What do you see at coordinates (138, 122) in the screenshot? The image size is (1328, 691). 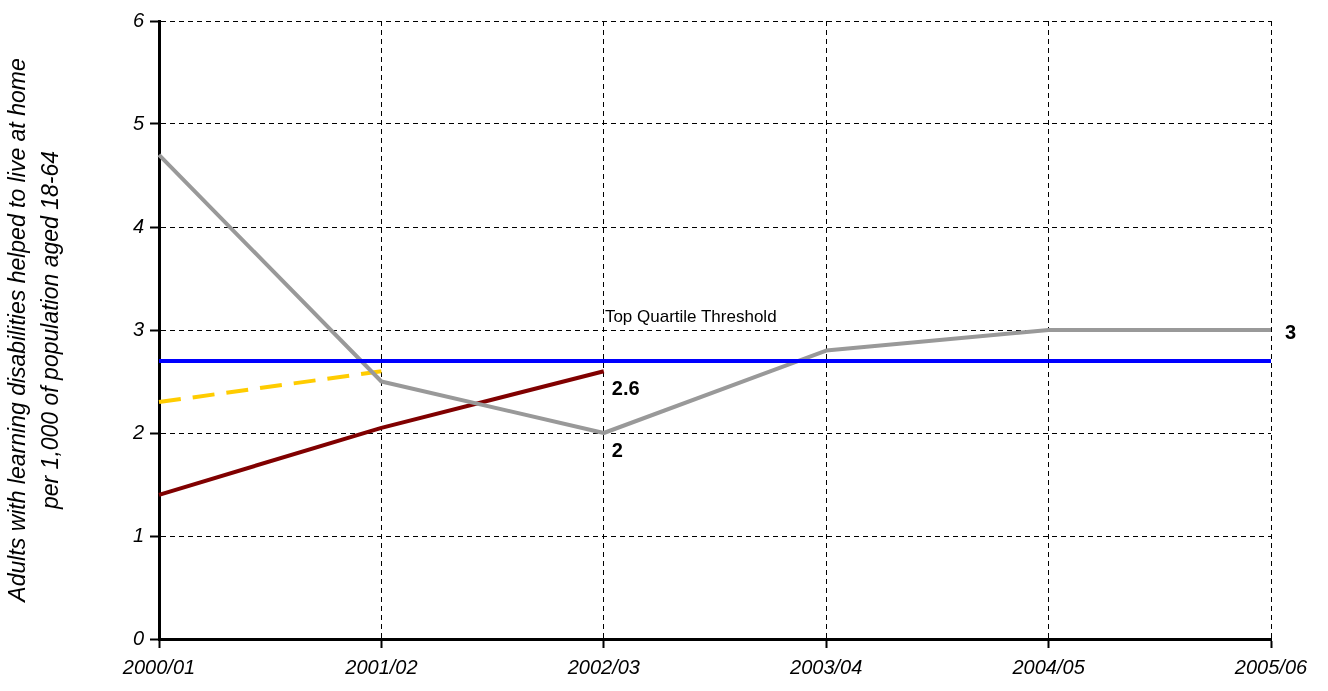 I see `y-tick-label: 5` at bounding box center [138, 122].